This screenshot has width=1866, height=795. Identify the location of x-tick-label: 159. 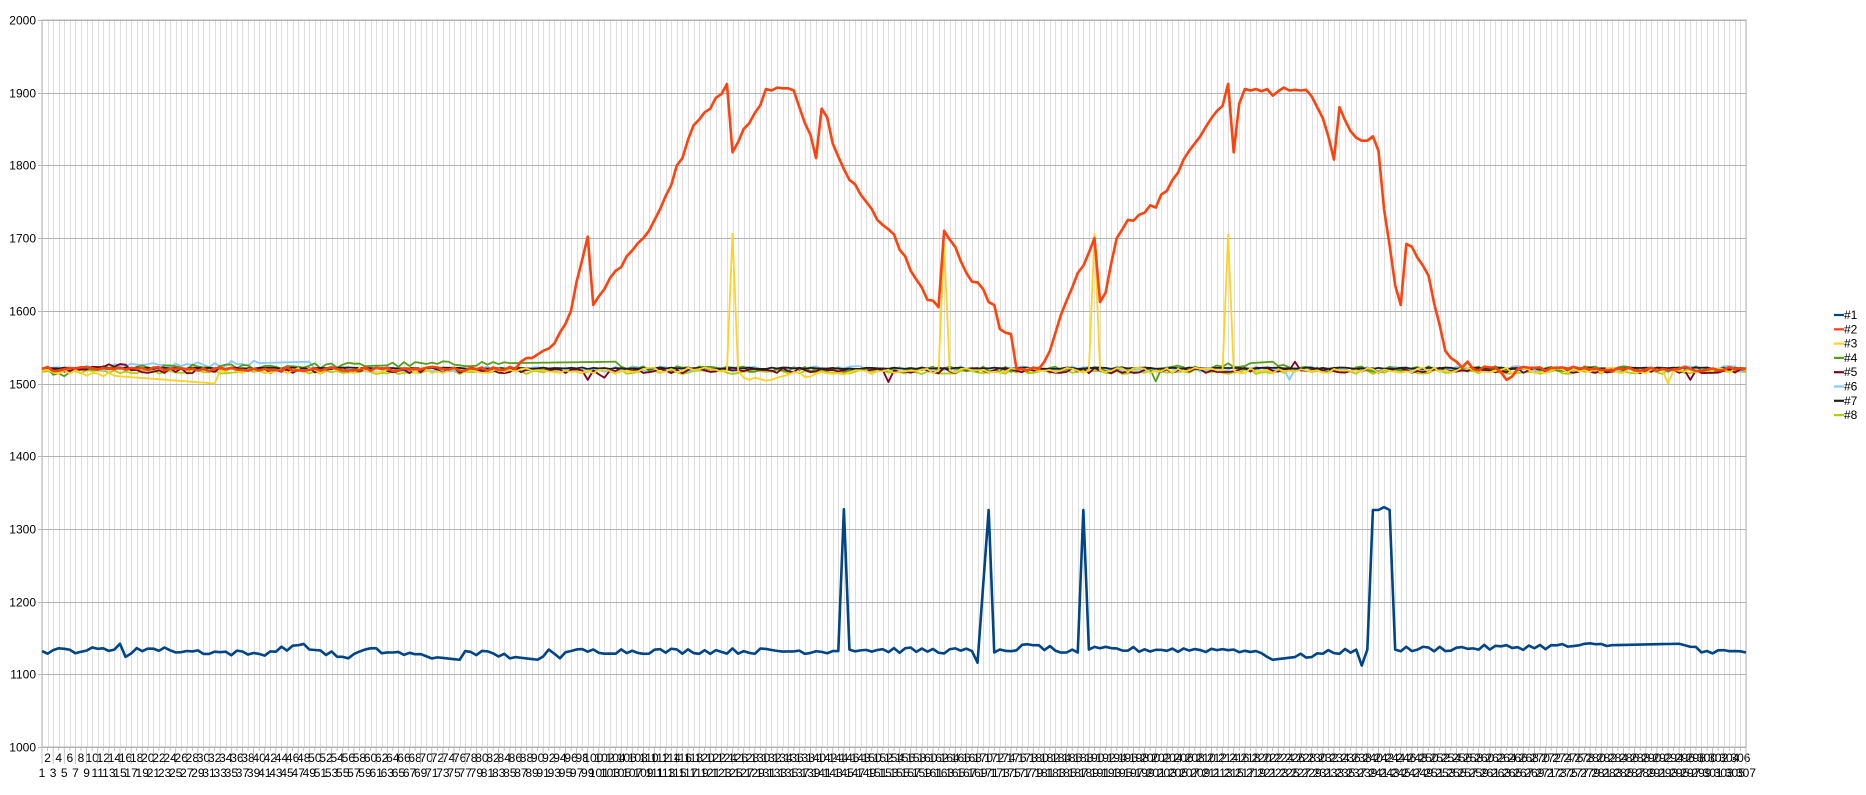
(922, 773).